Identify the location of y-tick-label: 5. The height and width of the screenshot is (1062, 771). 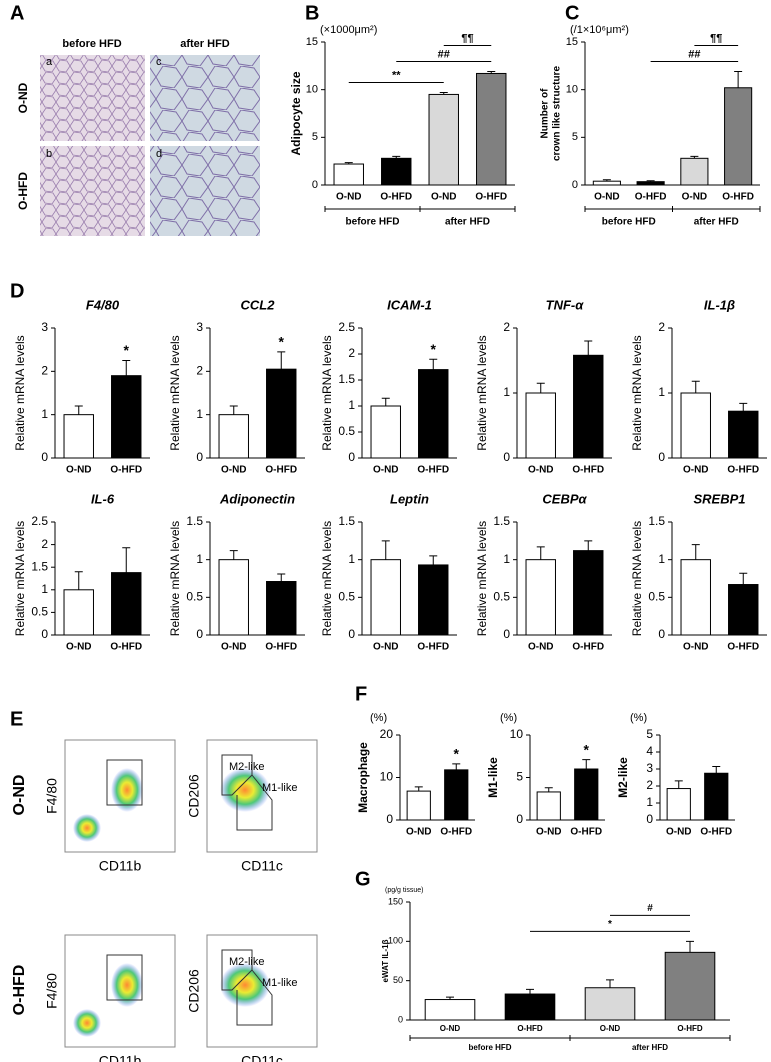
(519, 777).